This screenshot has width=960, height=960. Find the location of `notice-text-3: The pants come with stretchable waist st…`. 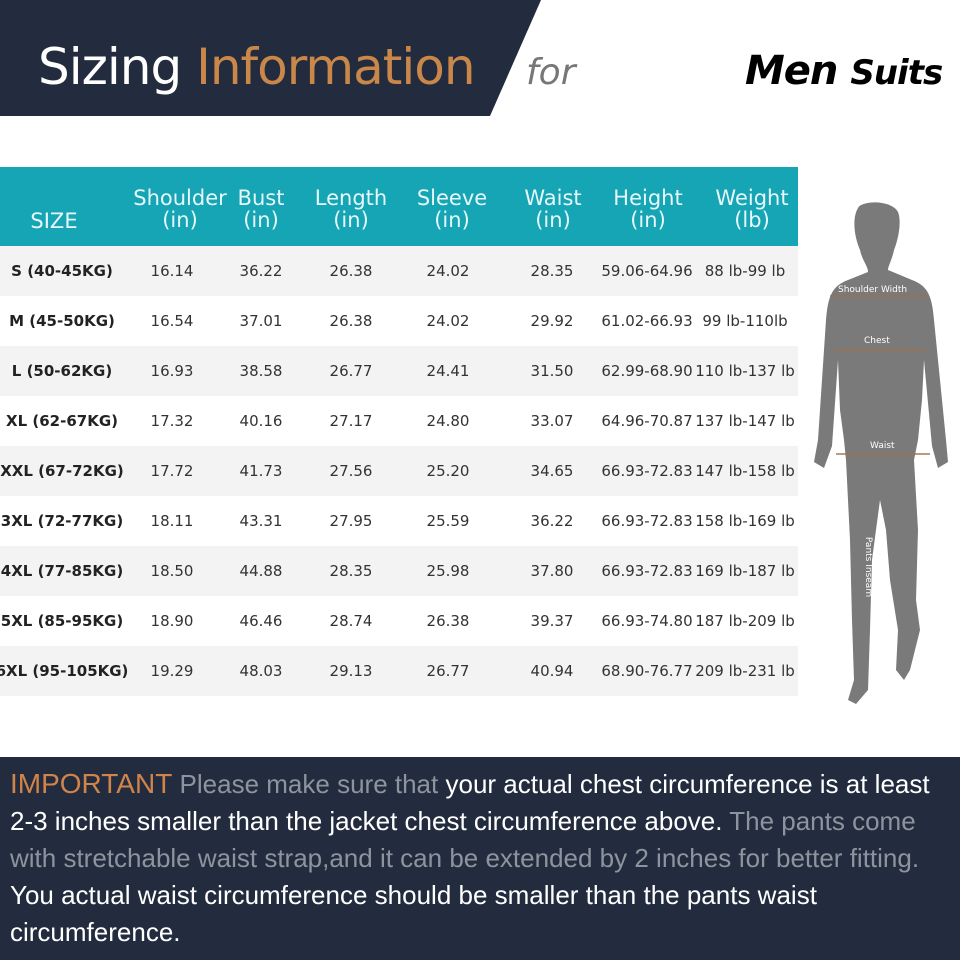

notice-text-3: The pants come with stretchable waist st… is located at coordinates (465, 839).